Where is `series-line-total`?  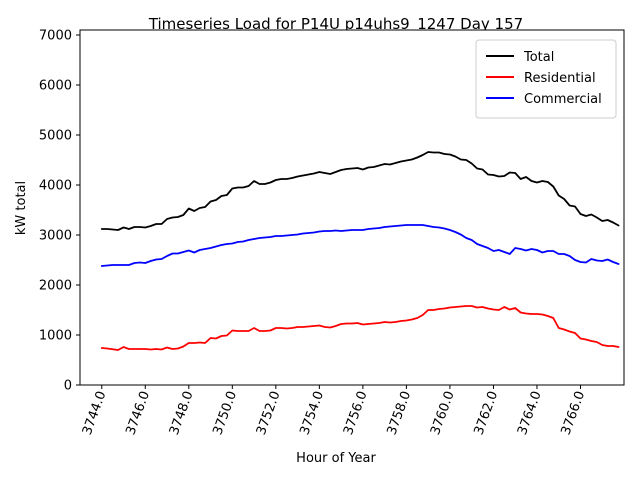 series-line-total is located at coordinates (360, 191).